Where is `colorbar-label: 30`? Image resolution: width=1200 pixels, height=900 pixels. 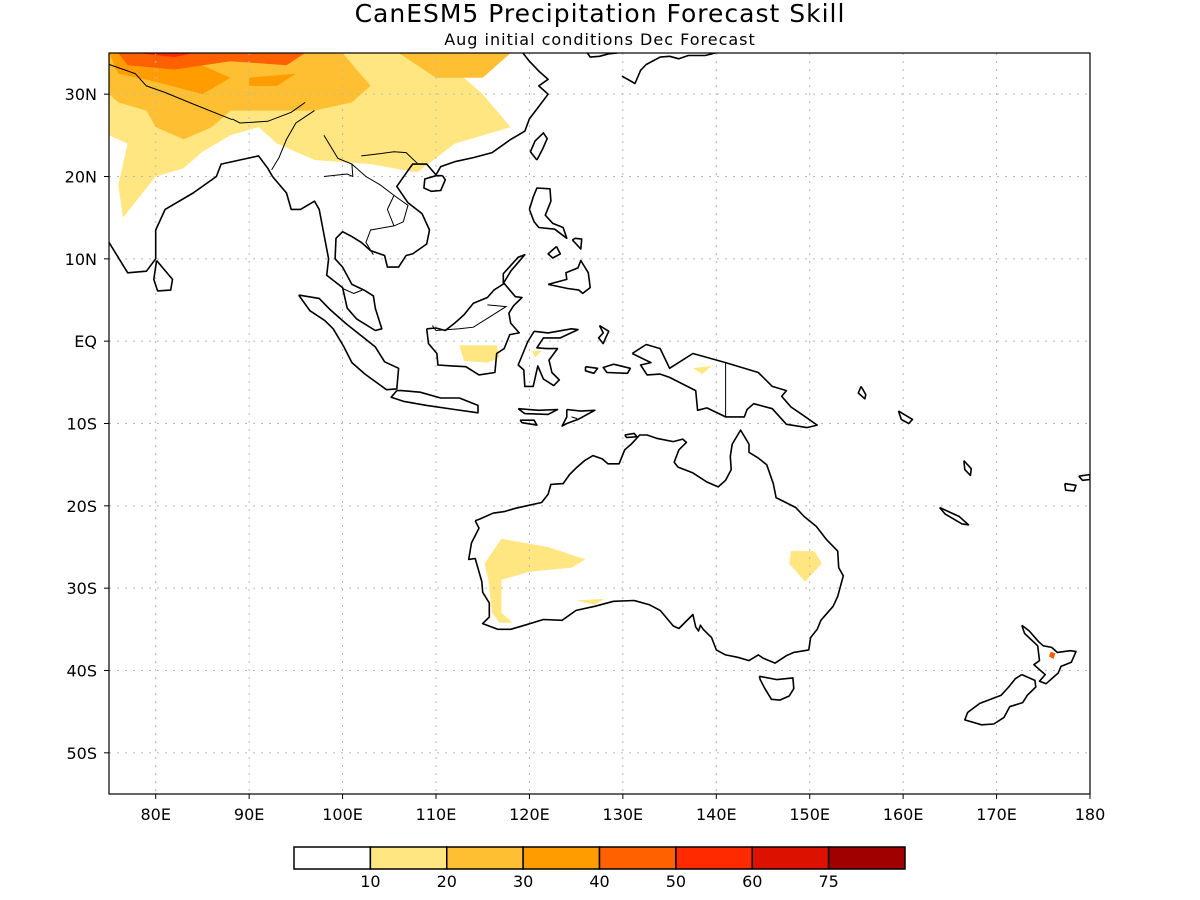
colorbar-label: 30 is located at coordinates (523, 881).